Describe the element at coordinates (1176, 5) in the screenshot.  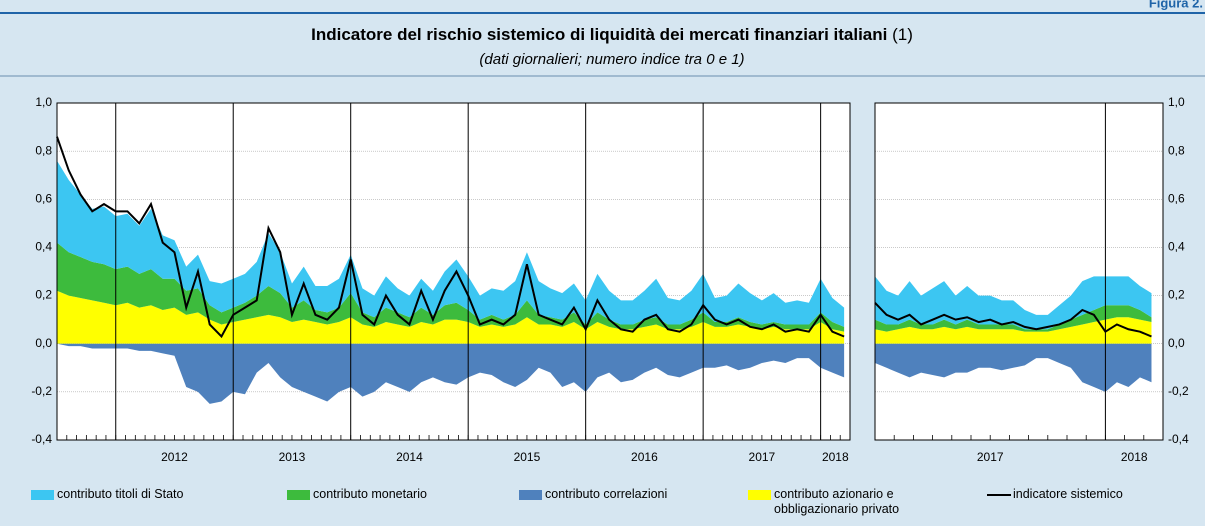
I see `figure-label: Figura 2.` at that location.